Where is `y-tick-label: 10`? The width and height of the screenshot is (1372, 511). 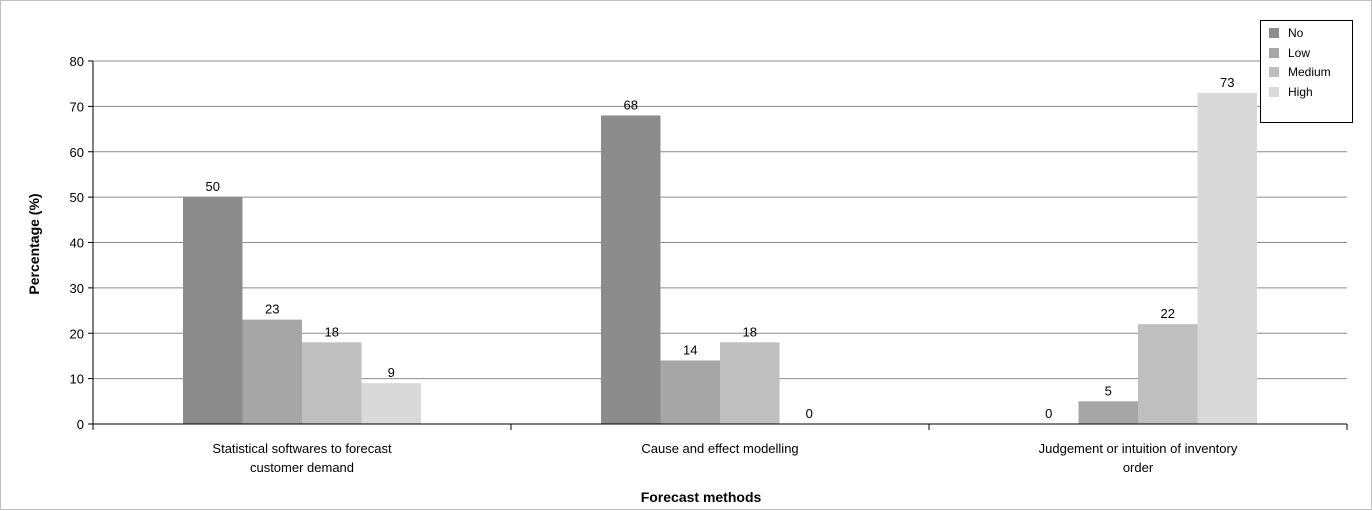
y-tick-label: 10 is located at coordinates (77, 379).